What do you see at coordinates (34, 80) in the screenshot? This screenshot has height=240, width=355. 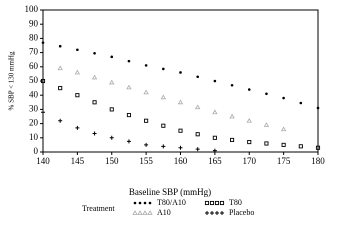 I see `y-tick-label: 50` at bounding box center [34, 80].